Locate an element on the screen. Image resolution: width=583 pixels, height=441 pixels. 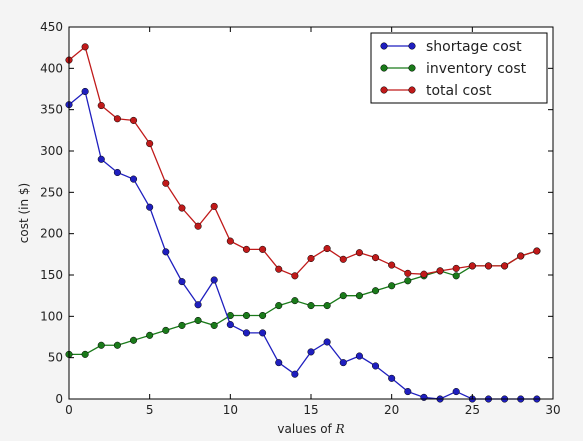
x-axis-label-variable: R is located at coordinates (340, 429).